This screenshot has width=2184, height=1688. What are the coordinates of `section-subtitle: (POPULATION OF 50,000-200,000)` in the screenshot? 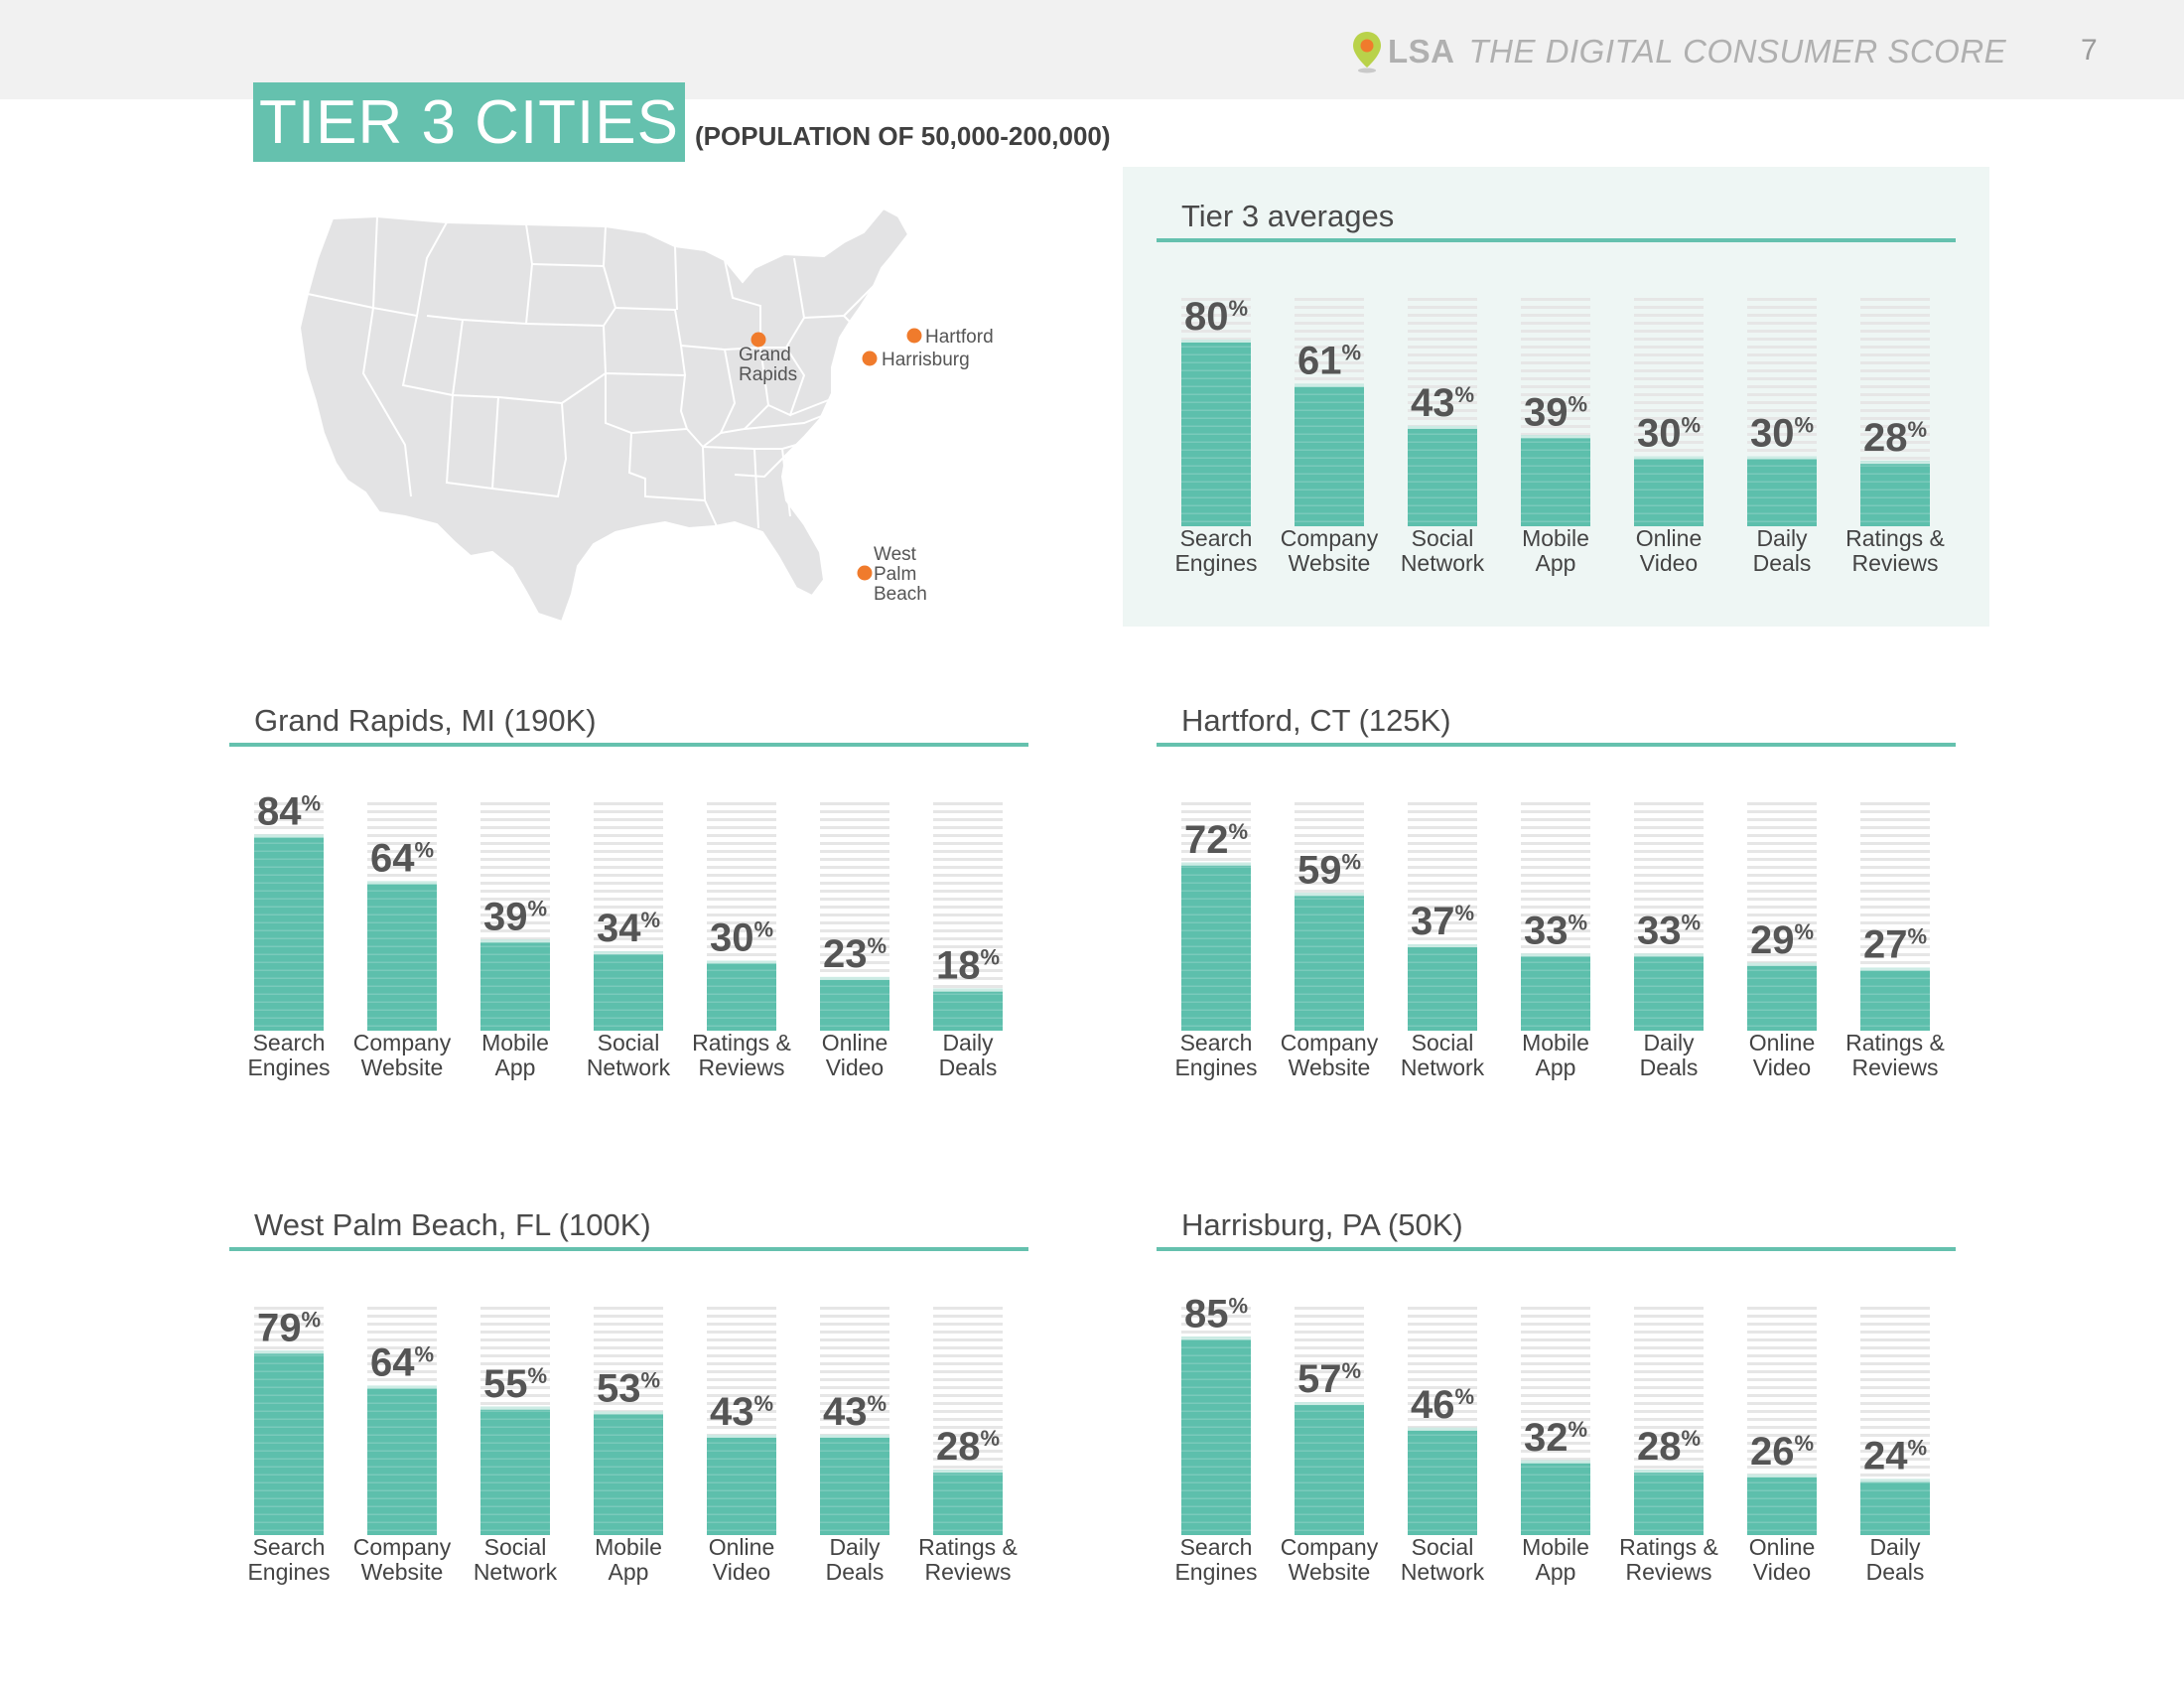 It's located at (903, 136).